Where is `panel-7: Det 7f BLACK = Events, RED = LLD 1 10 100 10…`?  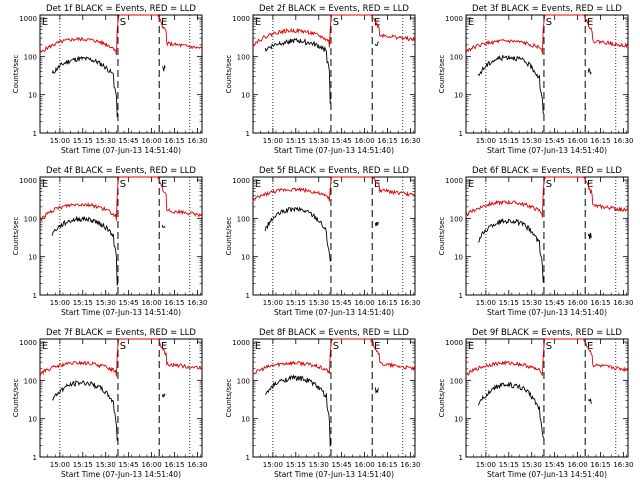 panel-7: Det 7f BLACK = Events, RED = LLD 1 10 100 10… is located at coordinates (110, 403).